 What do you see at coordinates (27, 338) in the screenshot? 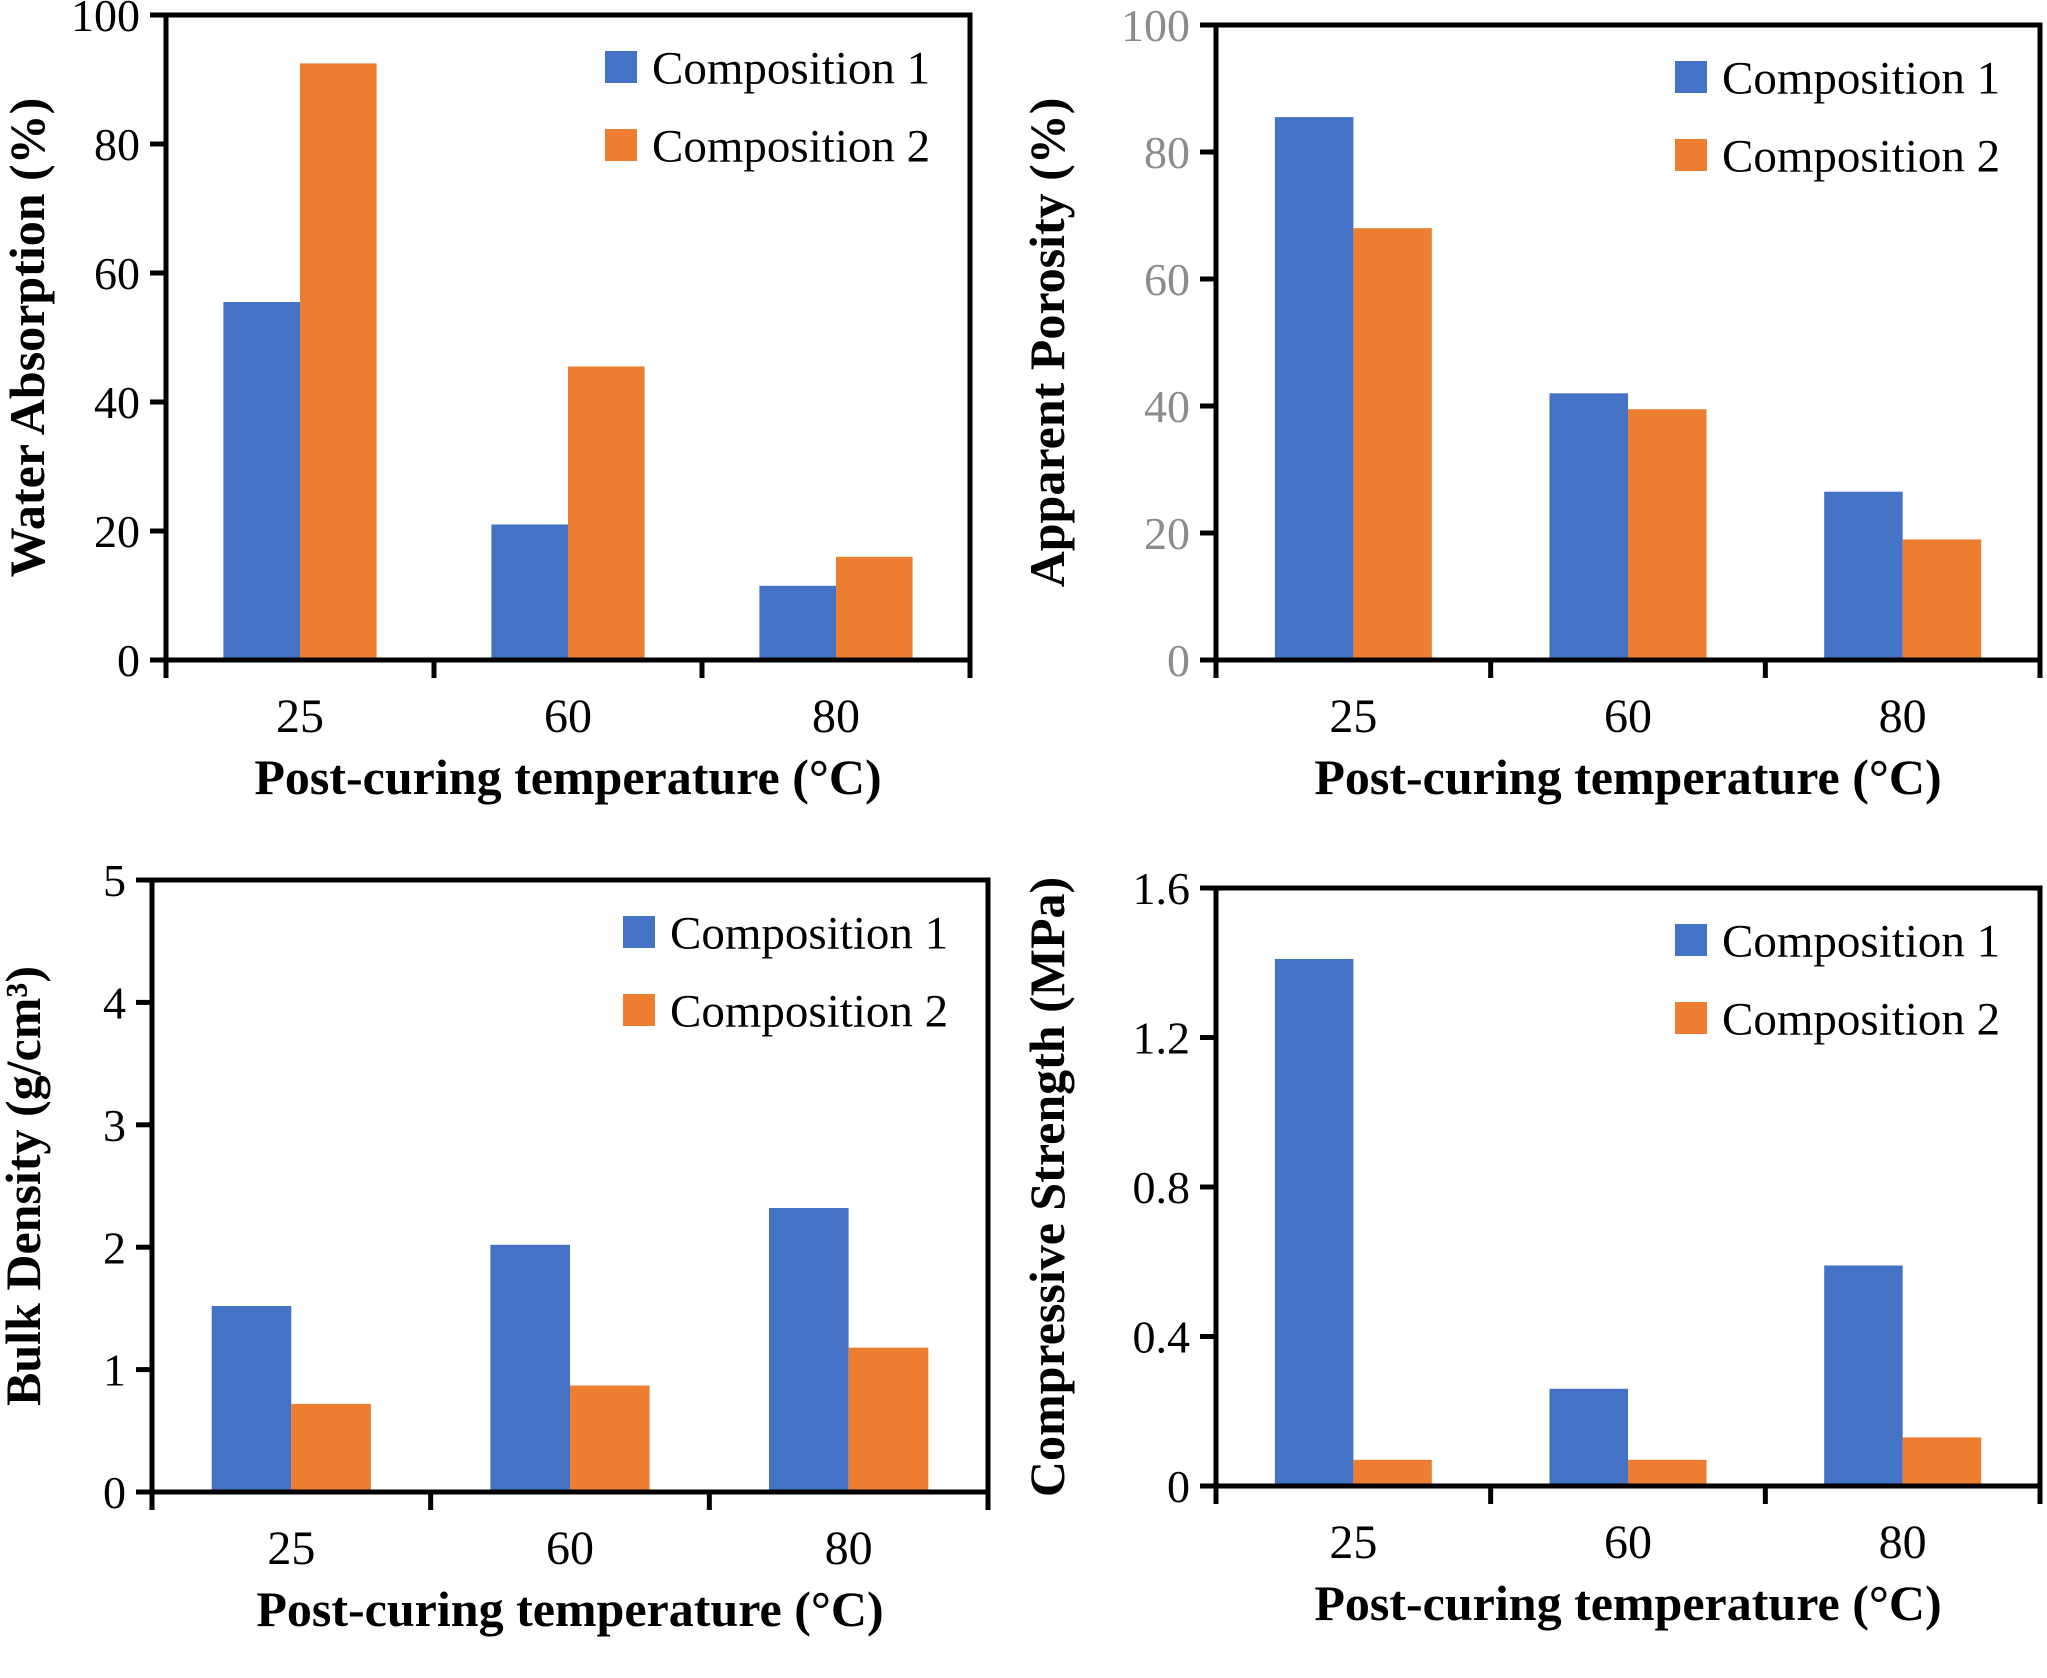
I see `y-axis-title: Water Absorption (%)` at bounding box center [27, 338].